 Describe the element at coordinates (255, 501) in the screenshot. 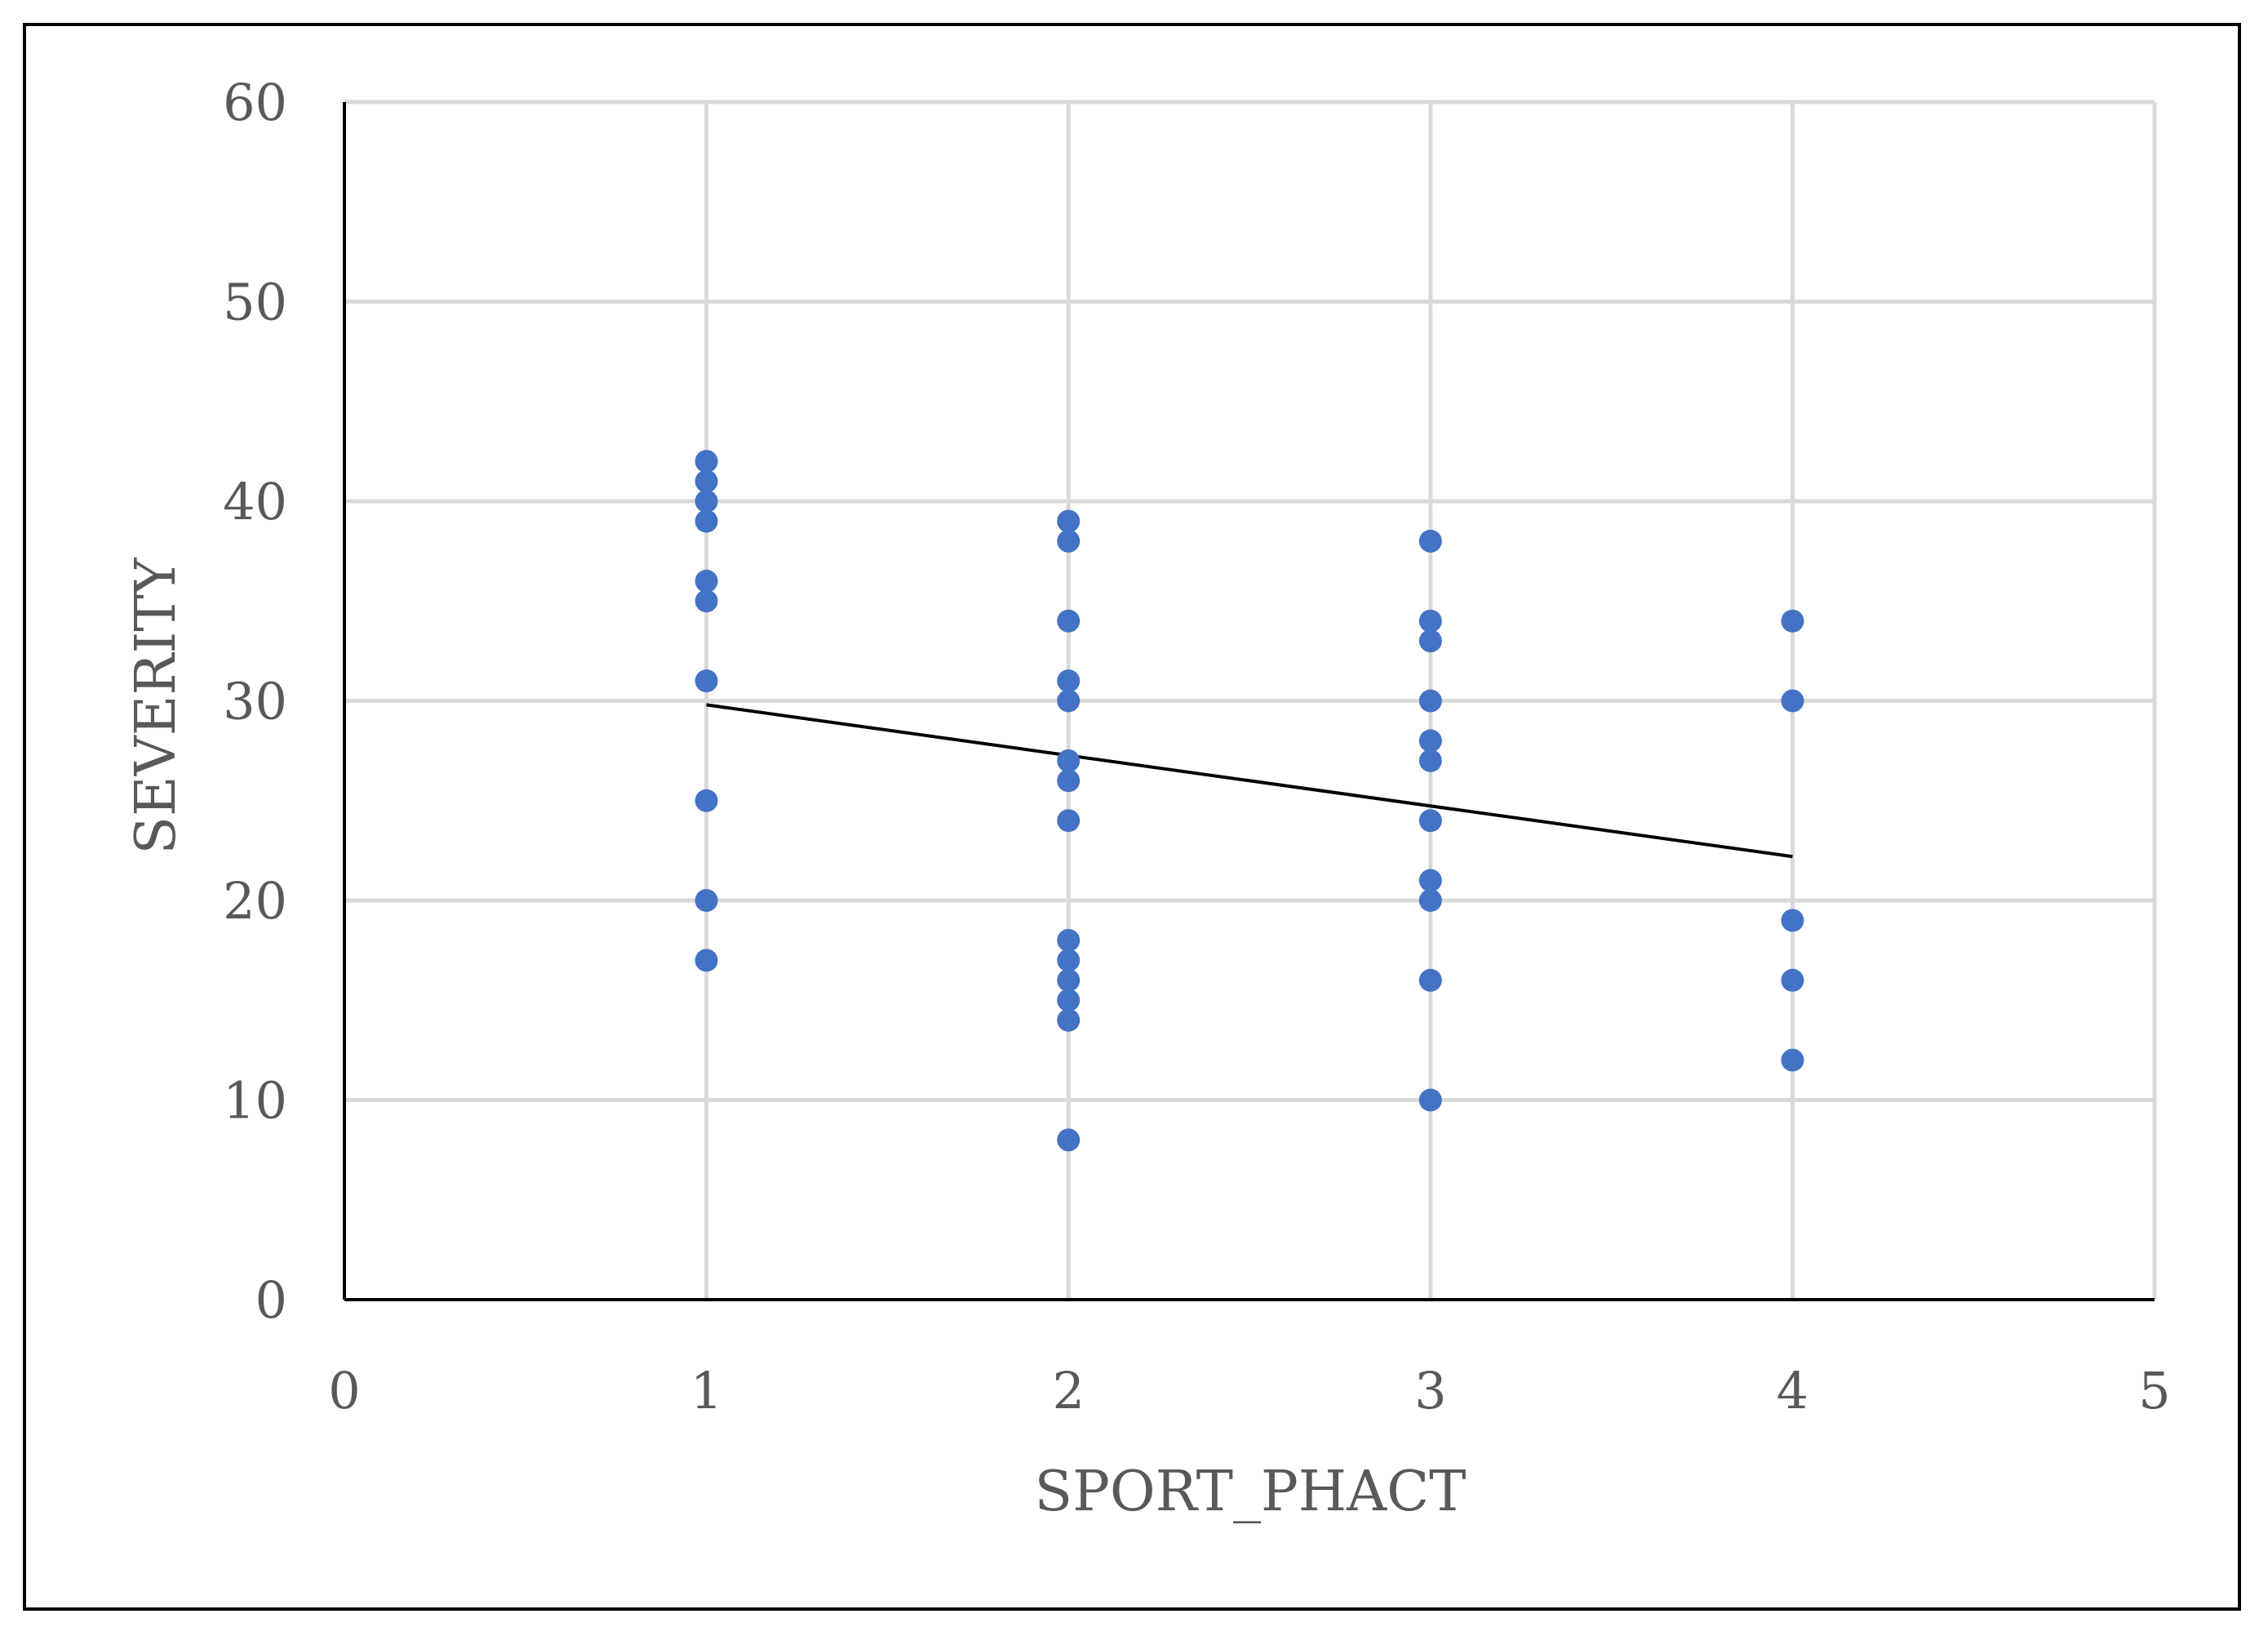

I see `y-tick-label: 40` at that location.